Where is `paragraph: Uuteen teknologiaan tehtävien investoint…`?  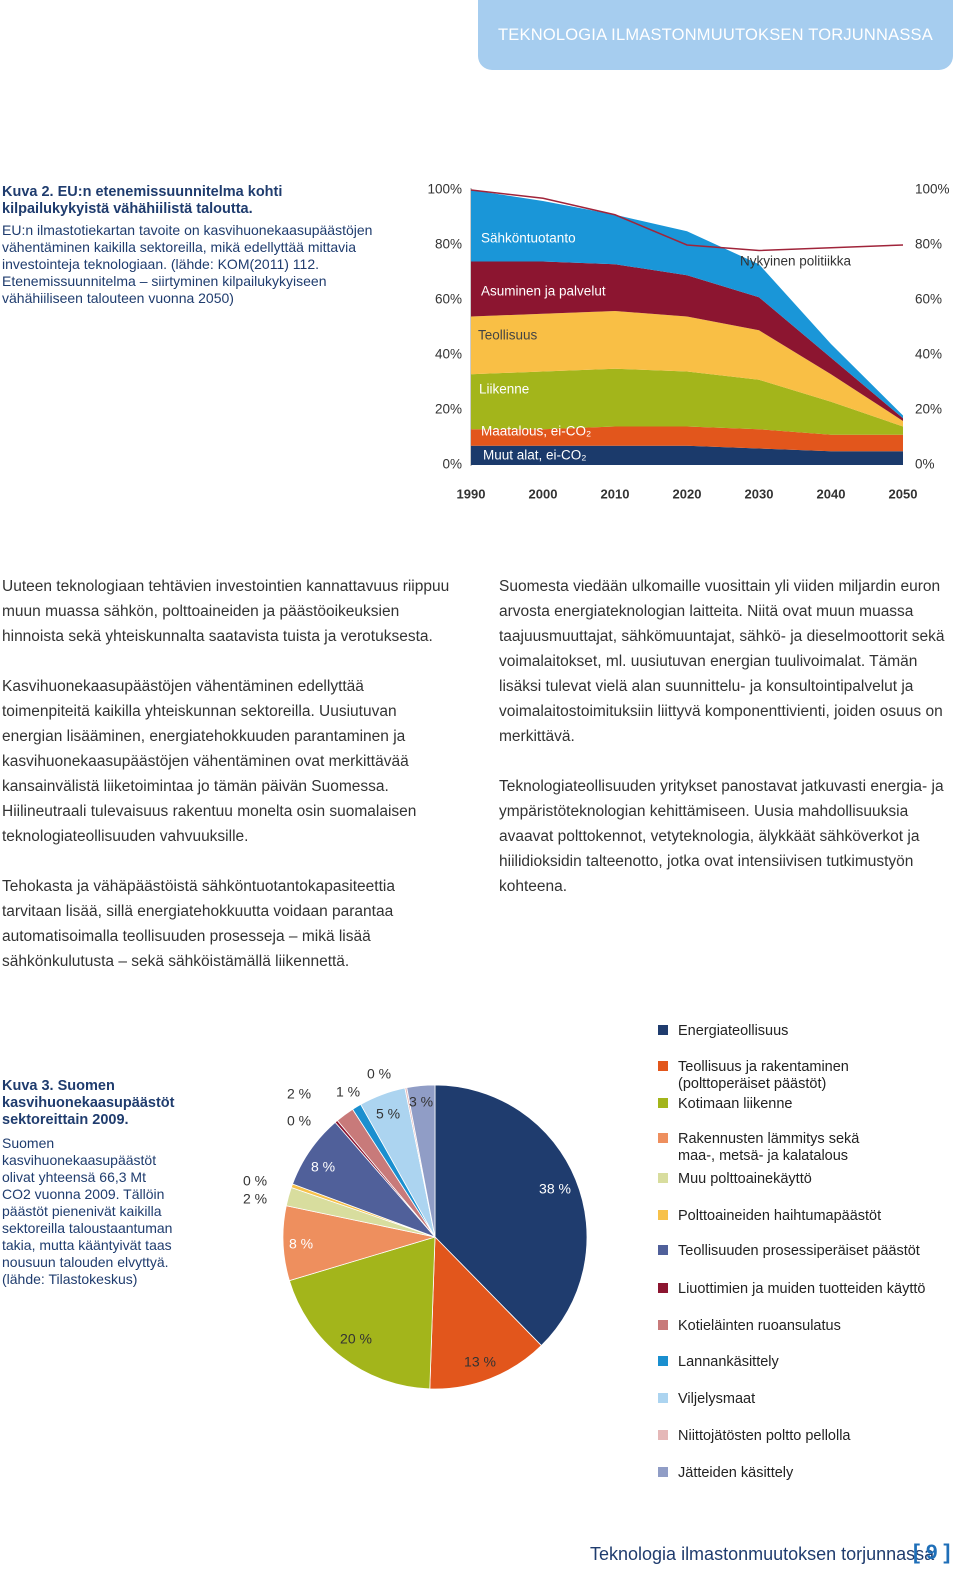
paragraph: Uuteen teknologiaan tehtävien investoint… is located at coordinates (226, 611).